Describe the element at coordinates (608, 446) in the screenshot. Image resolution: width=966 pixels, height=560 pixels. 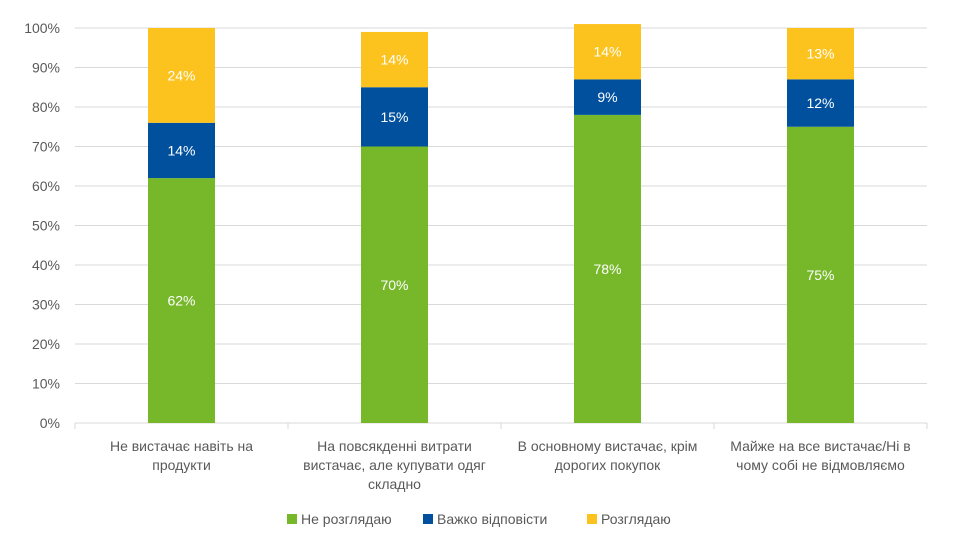
I see `x-category-label: В основному вистачає, крім` at that location.